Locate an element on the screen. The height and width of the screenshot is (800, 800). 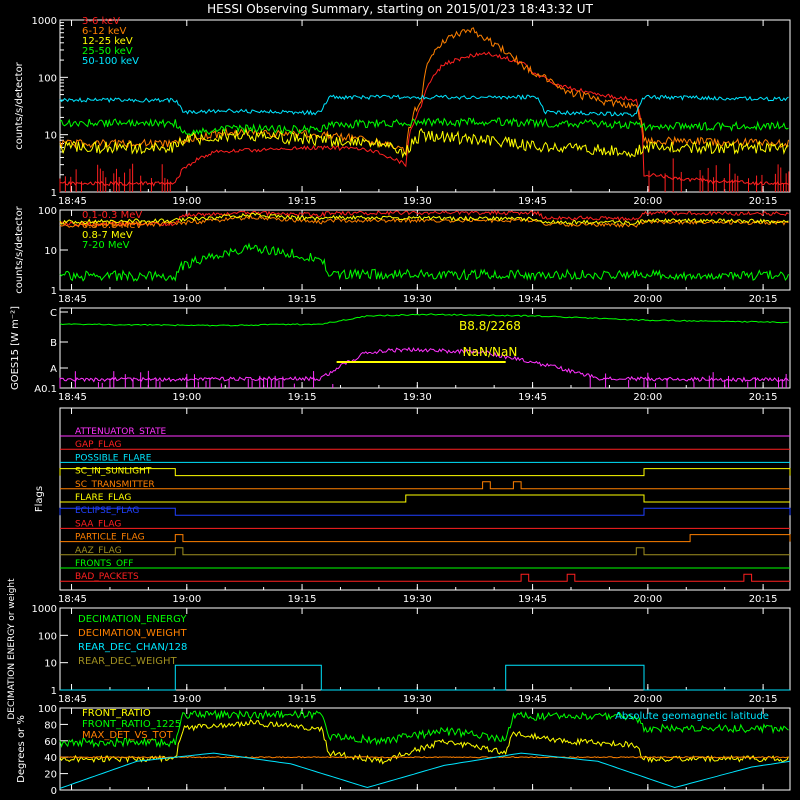
x-tick-label-decimation: 18:45 is located at coordinates (72, 699).